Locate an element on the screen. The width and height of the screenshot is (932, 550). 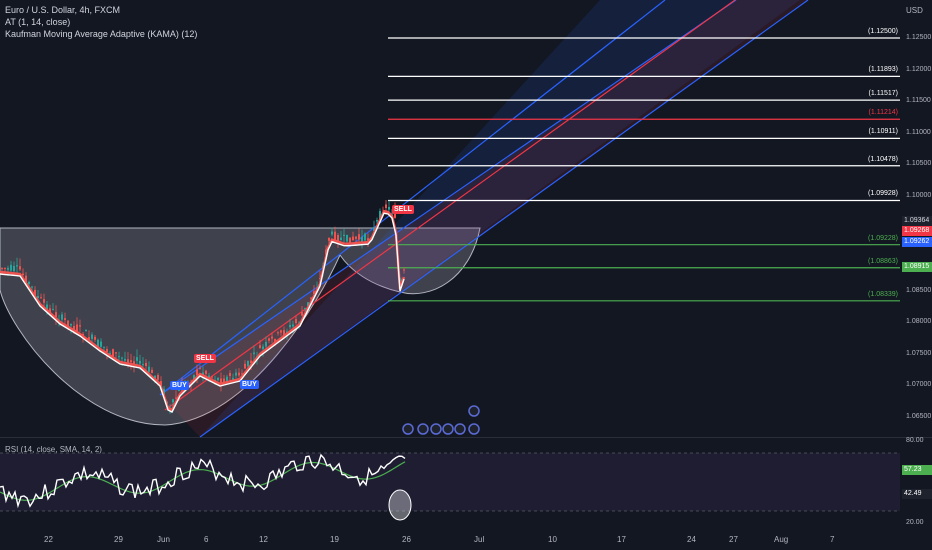
time-axis-tick: Aug is located at coordinates (781, 539).